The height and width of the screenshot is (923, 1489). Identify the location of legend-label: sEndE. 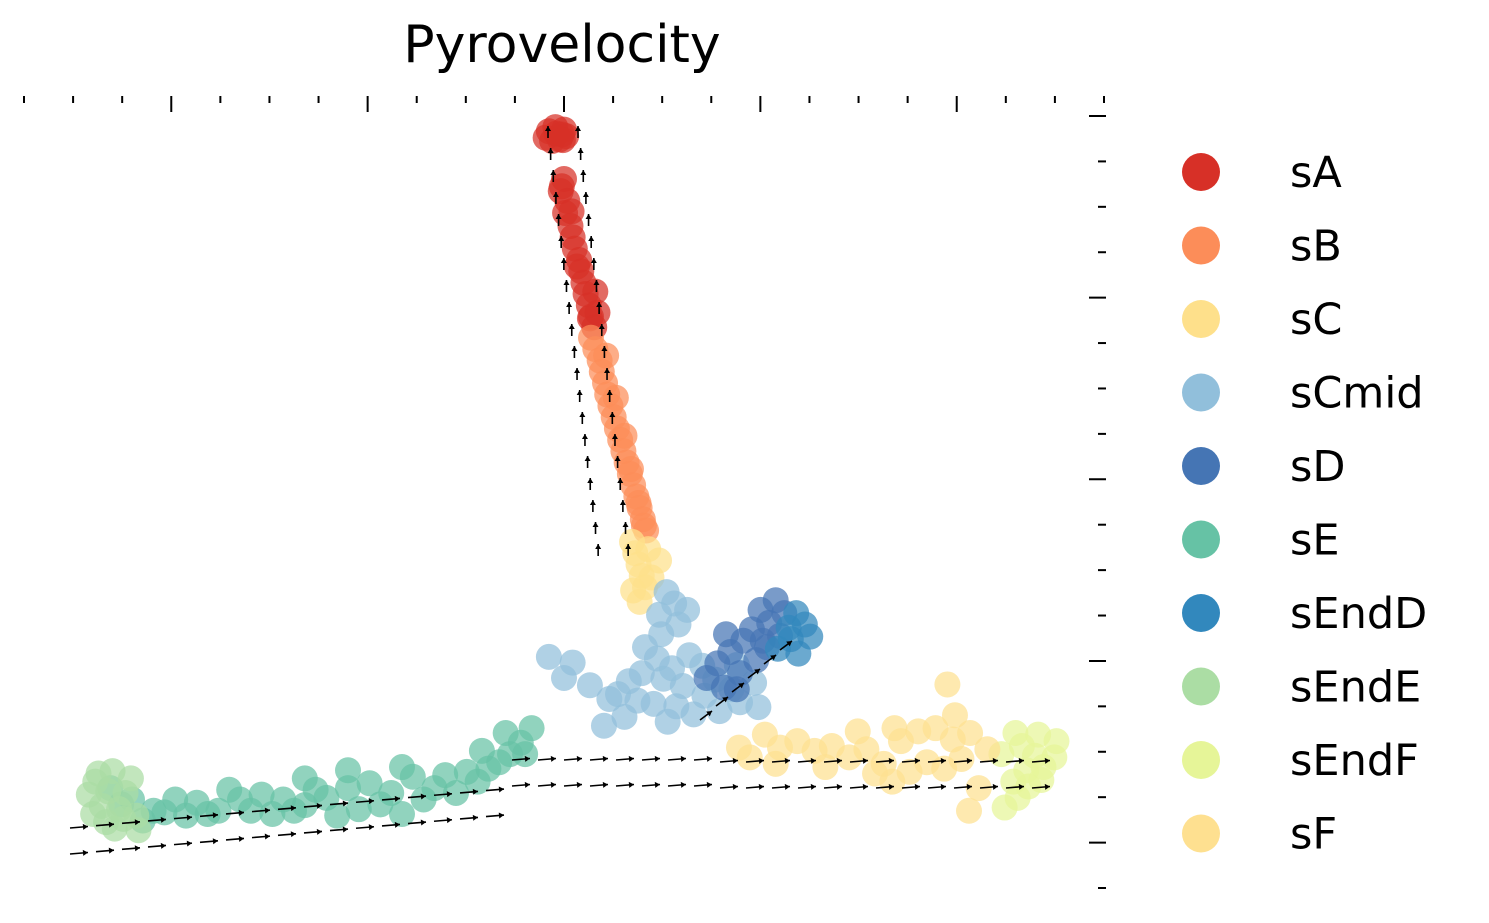
(1355, 688).